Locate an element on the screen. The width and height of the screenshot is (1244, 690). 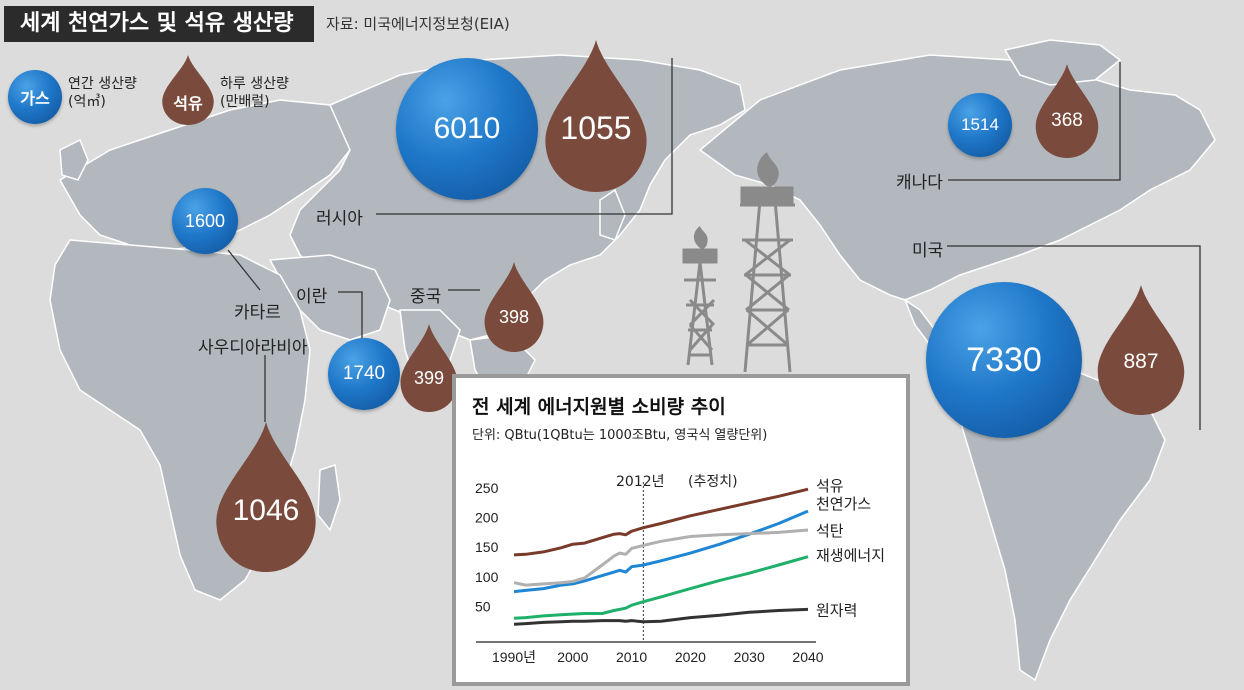
drop-russia-oil: 1055 is located at coordinates (596, 116).